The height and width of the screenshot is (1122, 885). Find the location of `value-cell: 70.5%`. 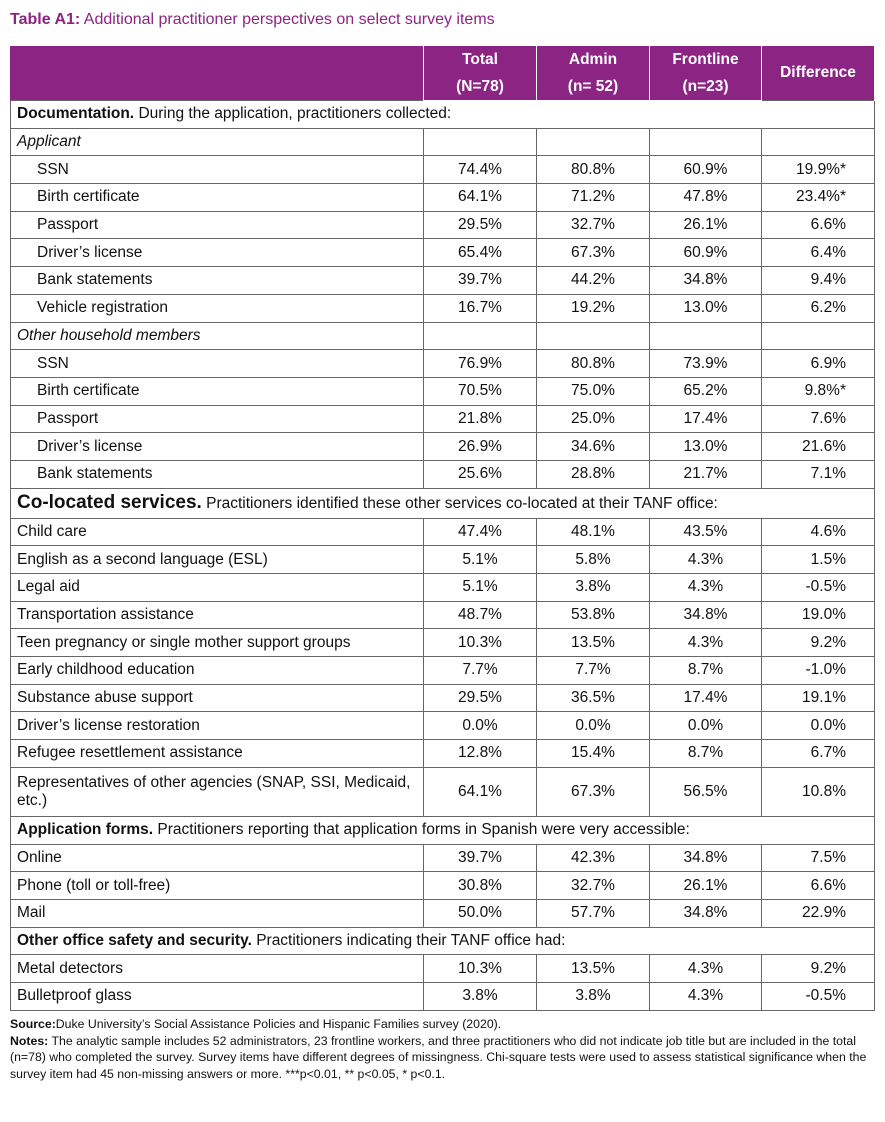

value-cell: 70.5% is located at coordinates (480, 391).